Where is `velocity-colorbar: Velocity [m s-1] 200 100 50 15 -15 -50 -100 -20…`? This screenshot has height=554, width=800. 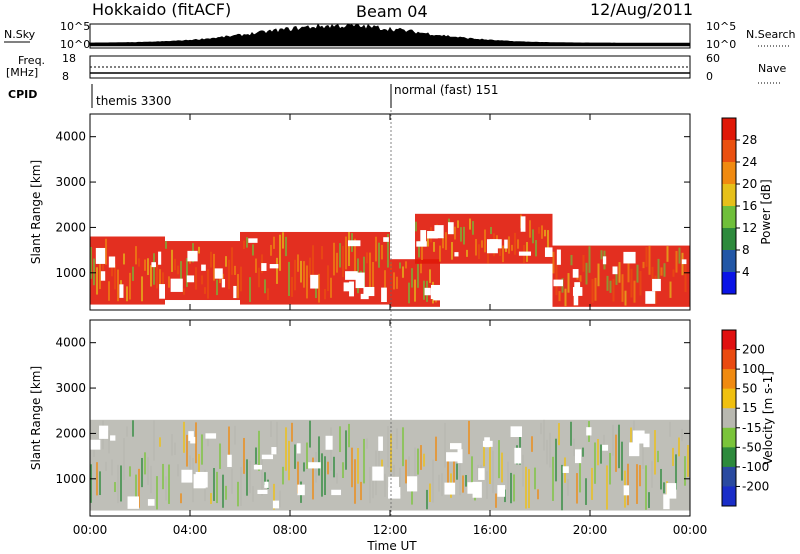
velocity-colorbar: Velocity [m s-1] 200 100 50 15 -15 -50 -100 -20… is located at coordinates (748, 418).